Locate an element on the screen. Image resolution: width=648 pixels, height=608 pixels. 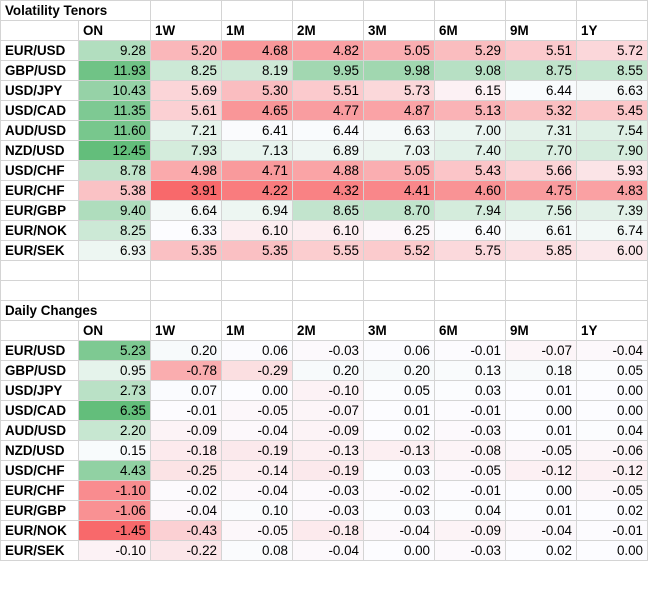
value-cell: 6.61 is located at coordinates (541, 230).